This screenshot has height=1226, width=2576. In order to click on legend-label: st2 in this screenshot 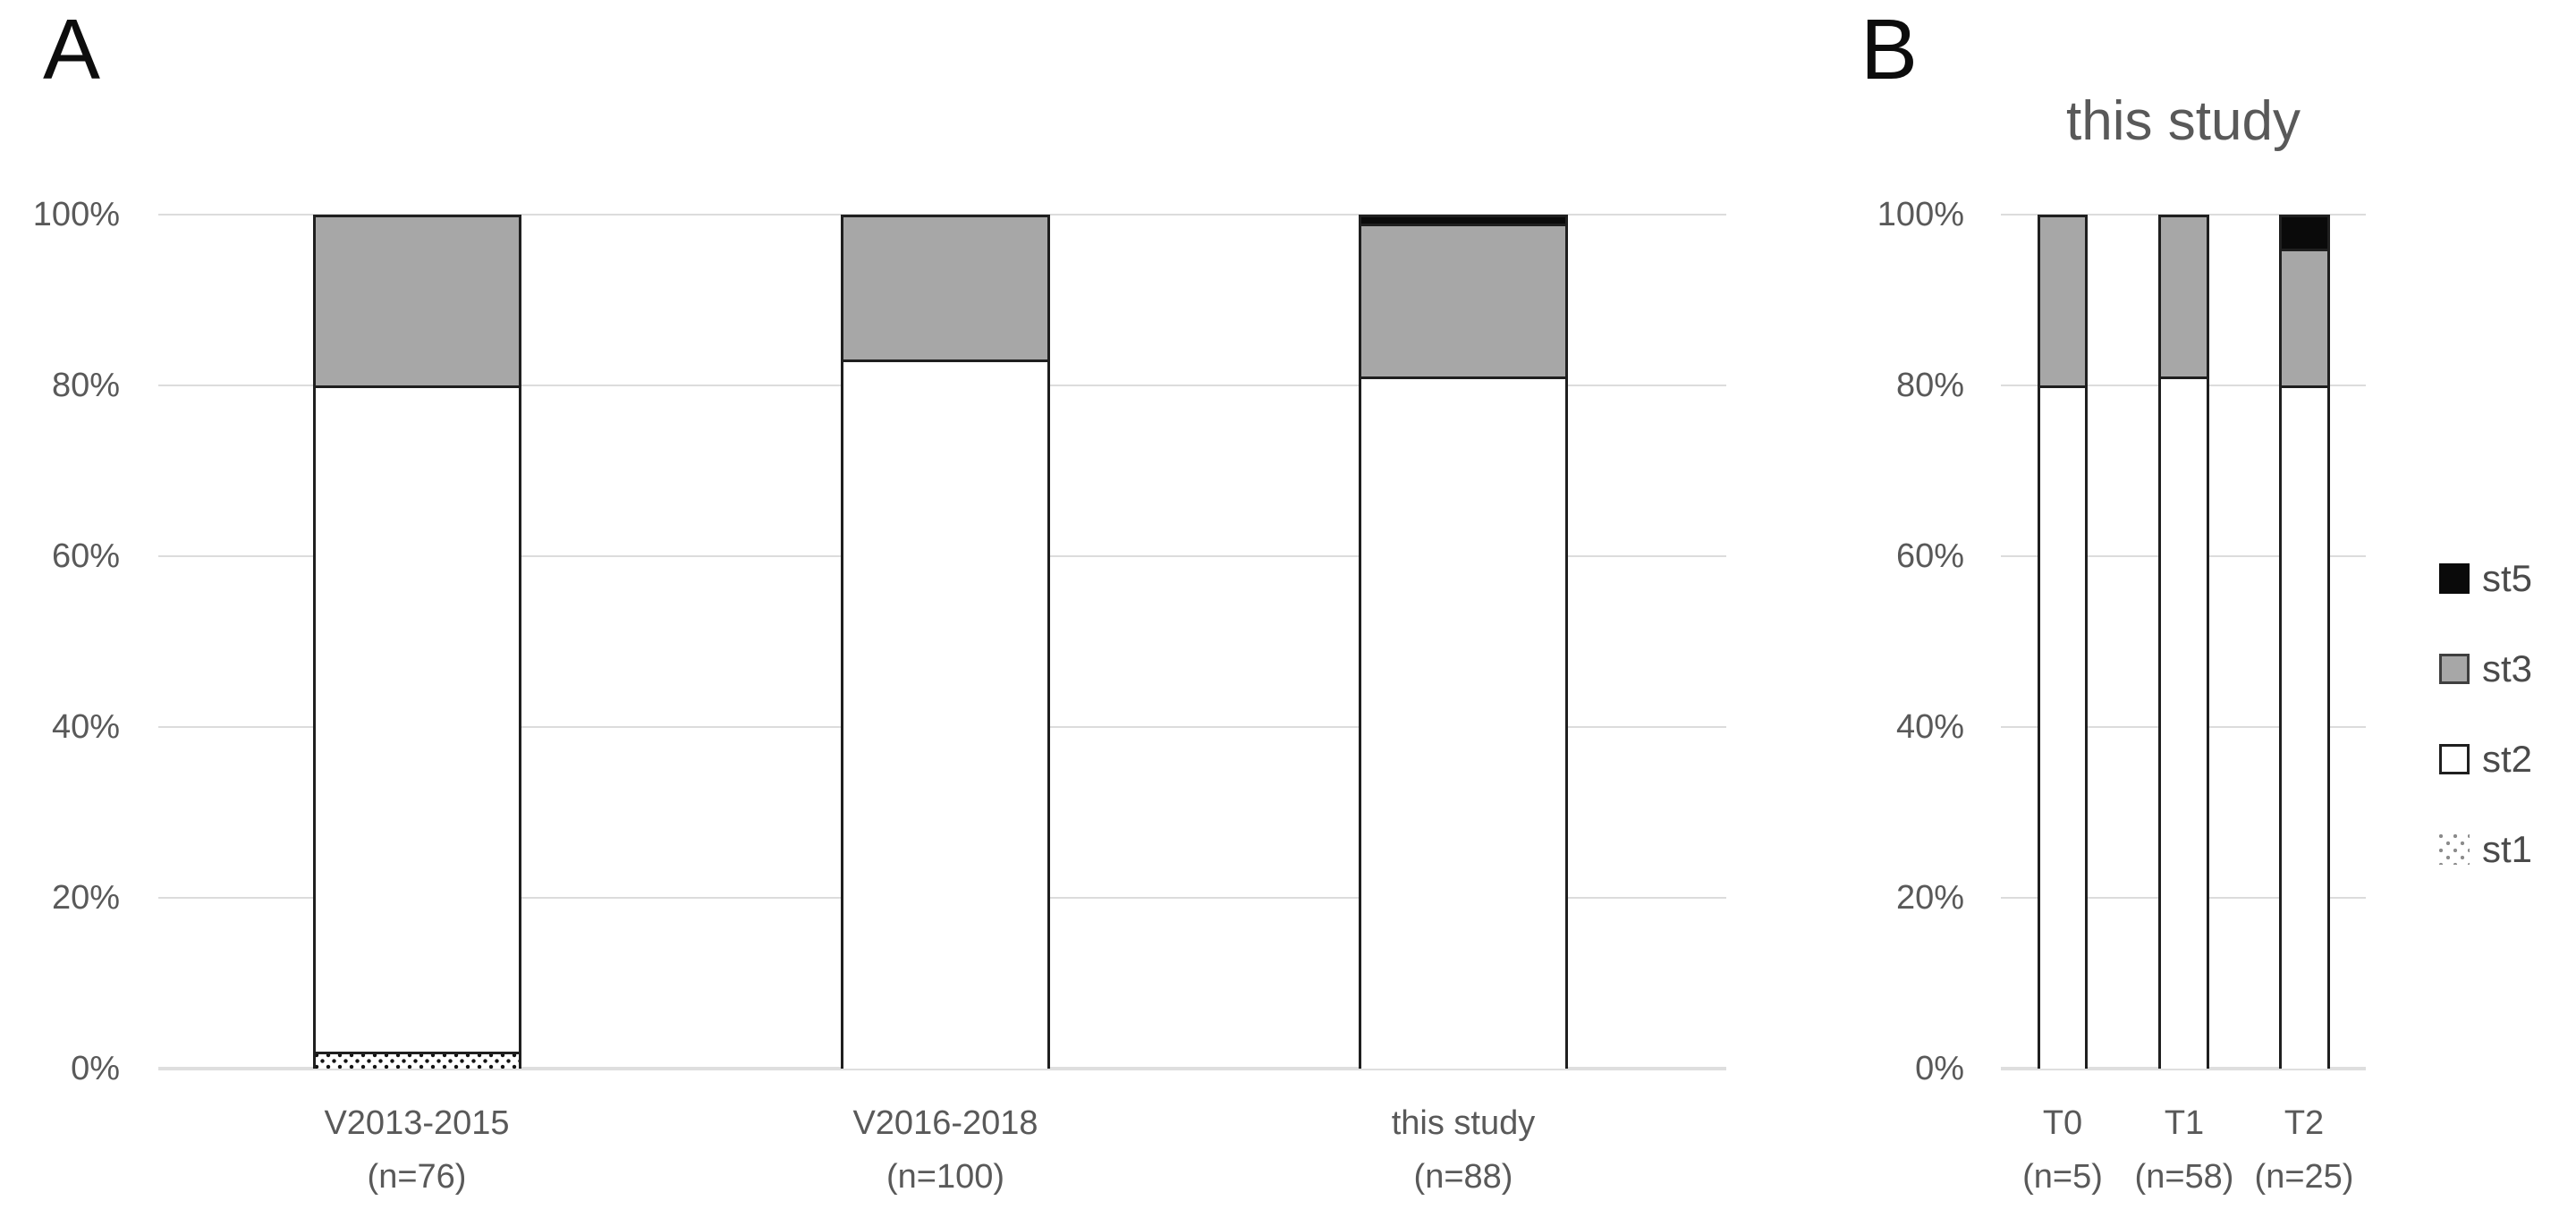, I will do `click(2507, 759)`.